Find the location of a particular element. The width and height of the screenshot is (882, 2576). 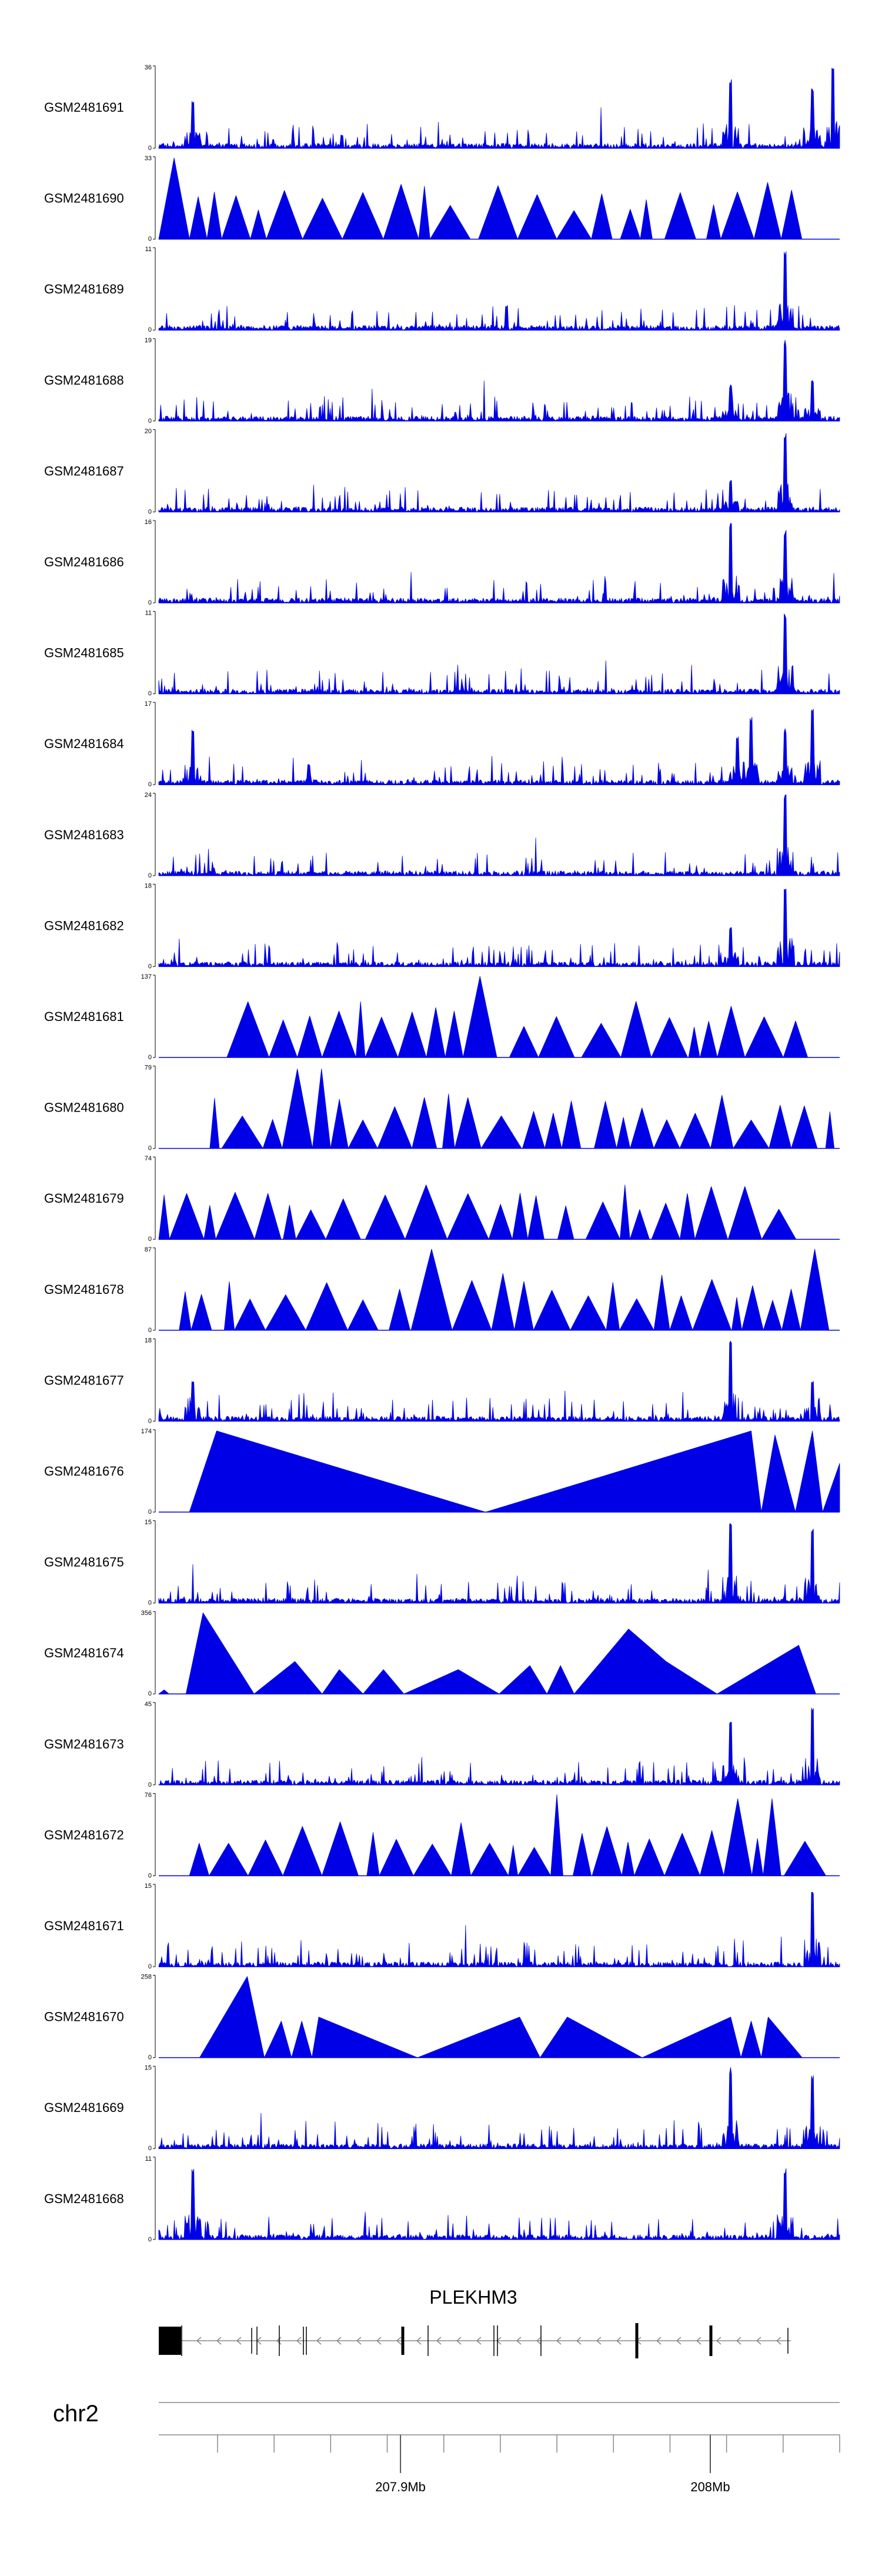

track-GSM2481668: GSM2481668 11 0 is located at coordinates (442, 2199).